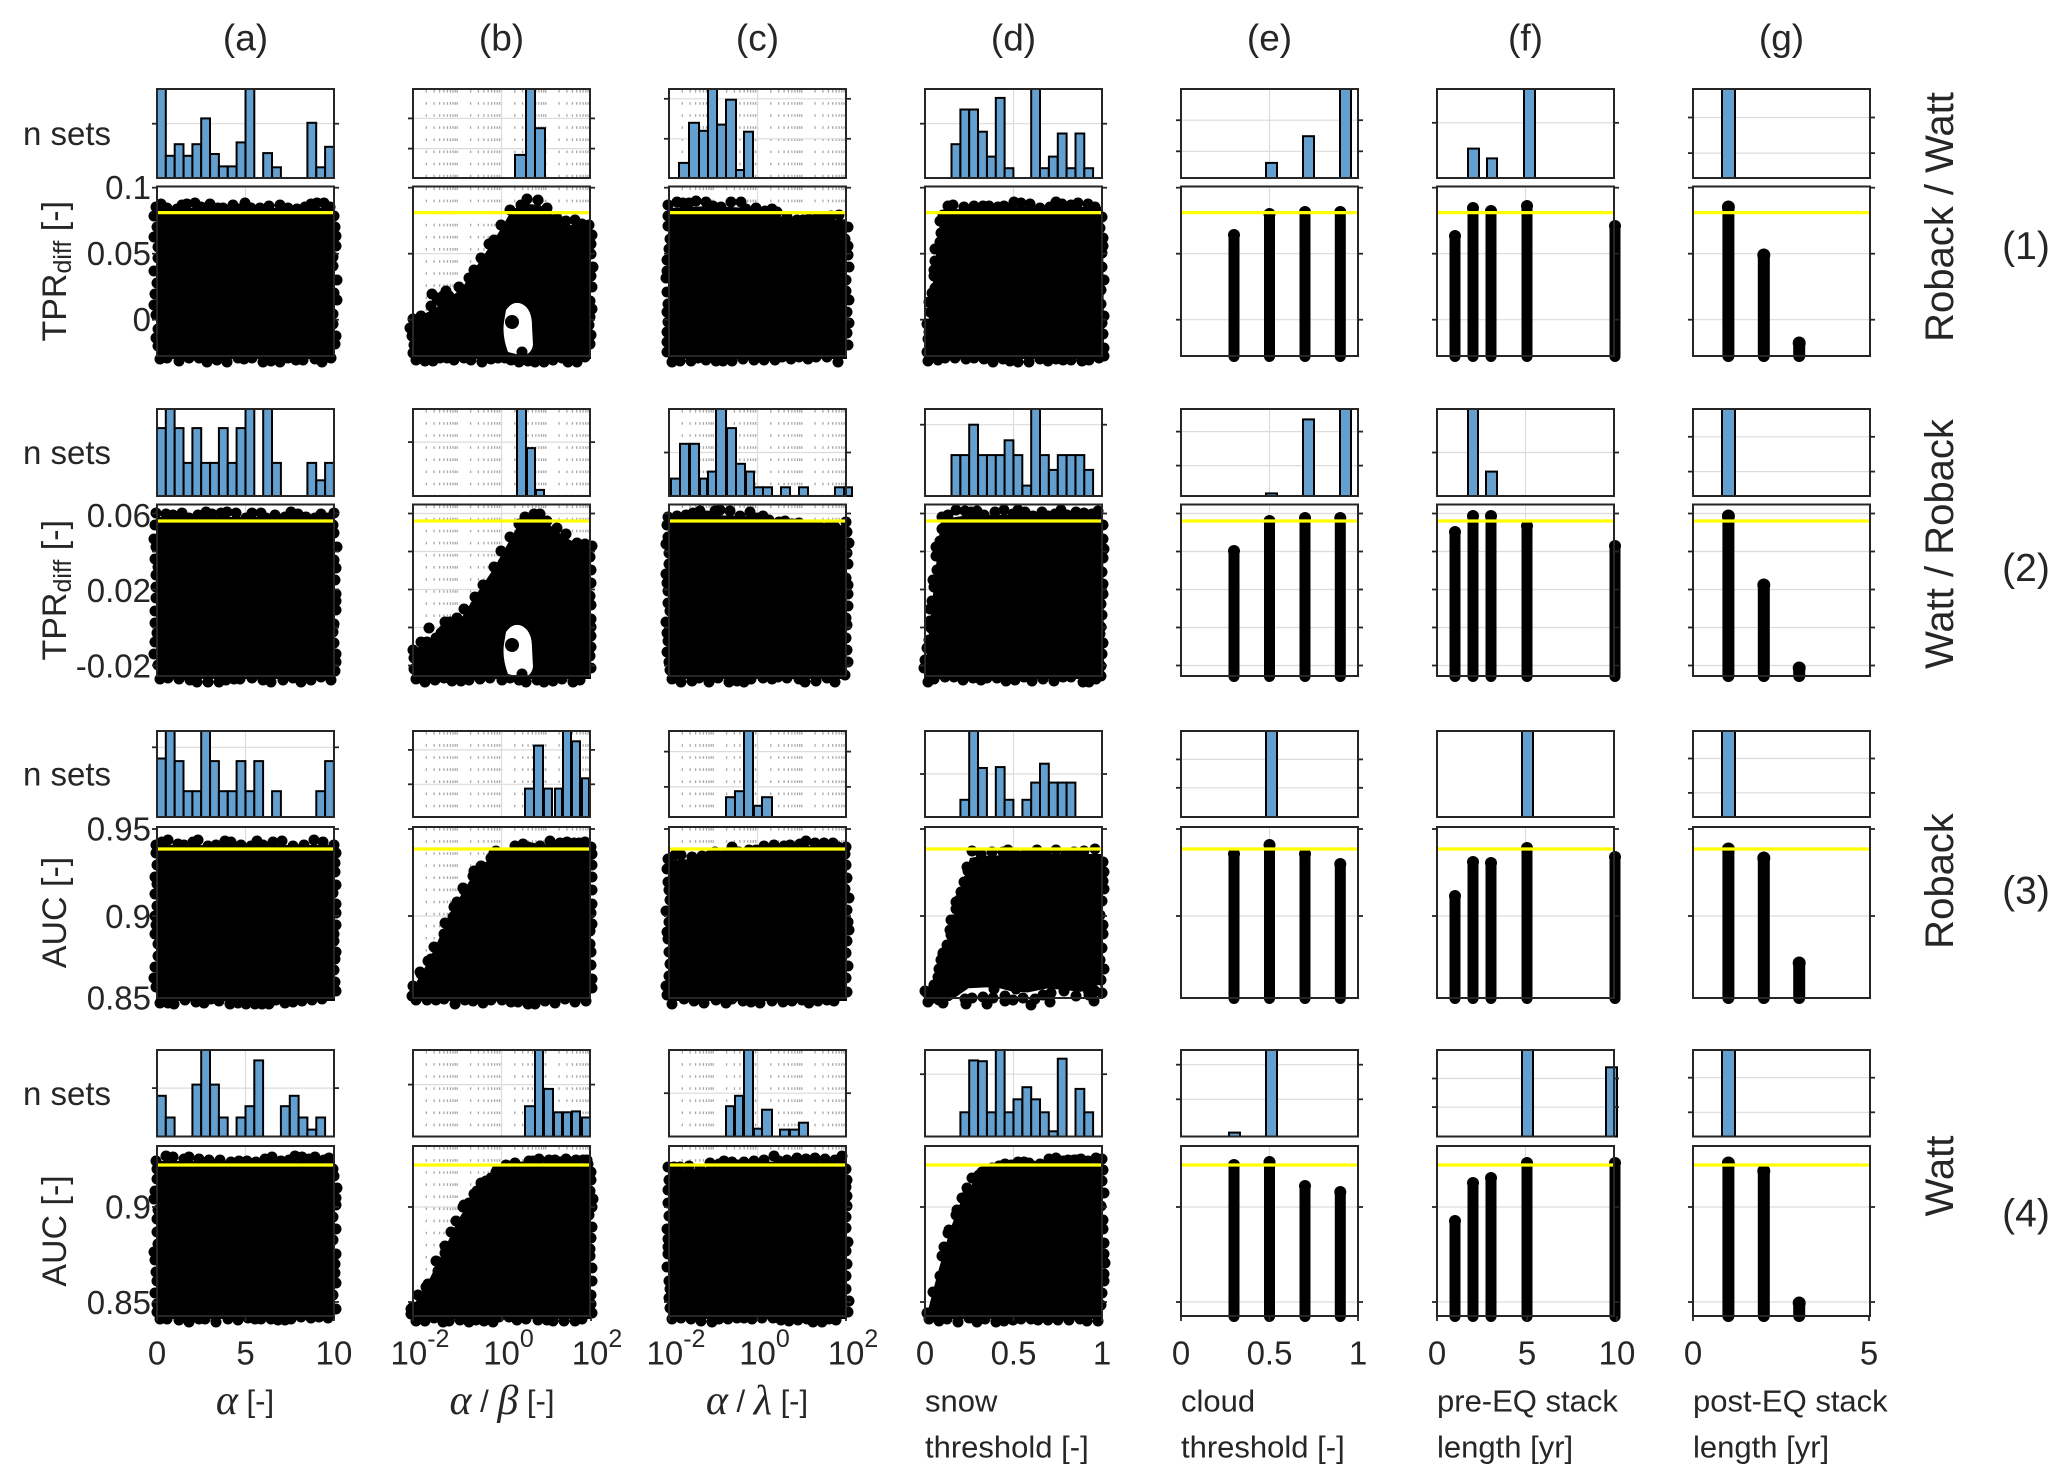 Image resolution: width=2067 pixels, height=1480 pixels. Describe the element at coordinates (1781, 38) in the screenshot. I see `svg-text: (g)` at that location.